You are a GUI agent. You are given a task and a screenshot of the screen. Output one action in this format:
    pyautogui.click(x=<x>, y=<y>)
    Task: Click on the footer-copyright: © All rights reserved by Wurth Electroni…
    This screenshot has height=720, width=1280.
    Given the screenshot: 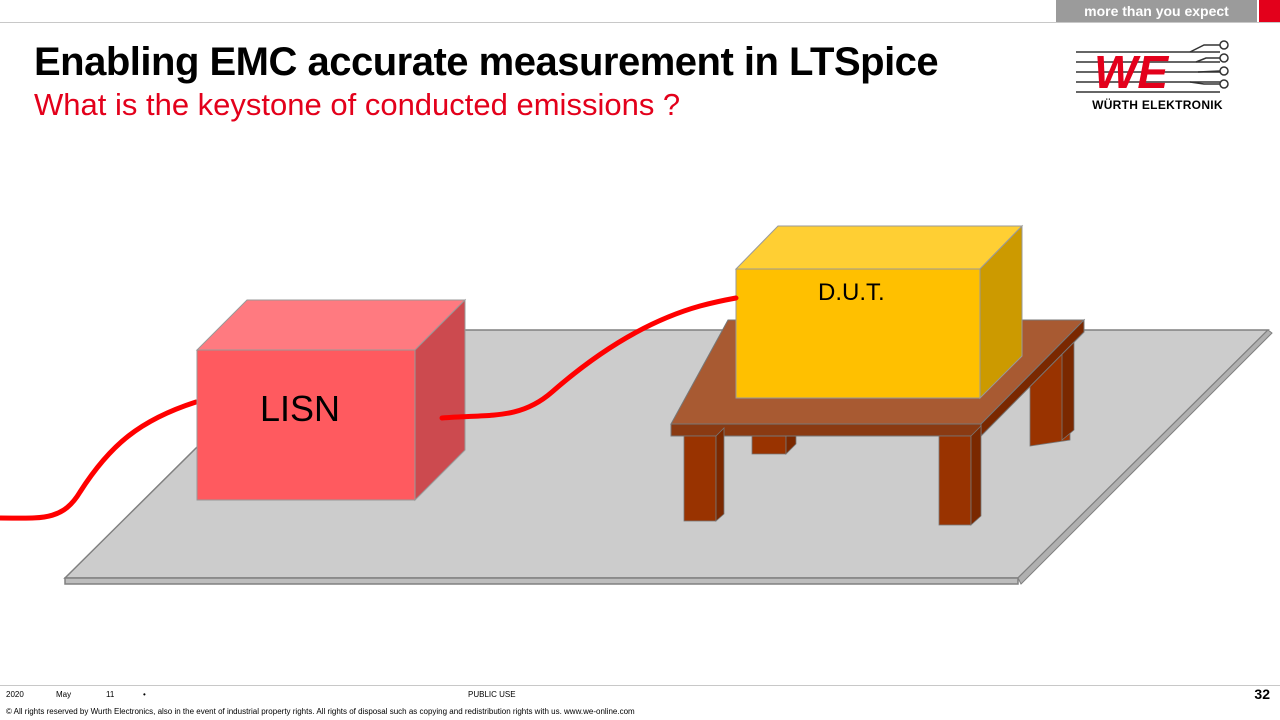 What is the action you would take?
    pyautogui.click(x=320, y=711)
    